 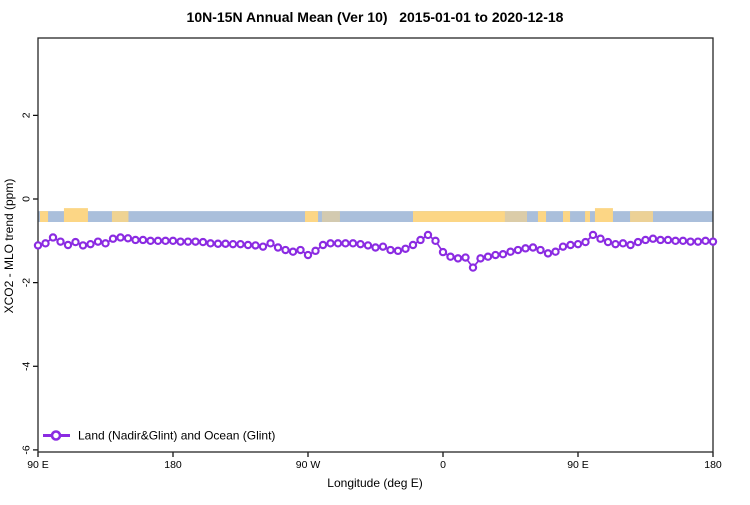 I want to click on y-tick-label: -2, so click(x=27, y=282).